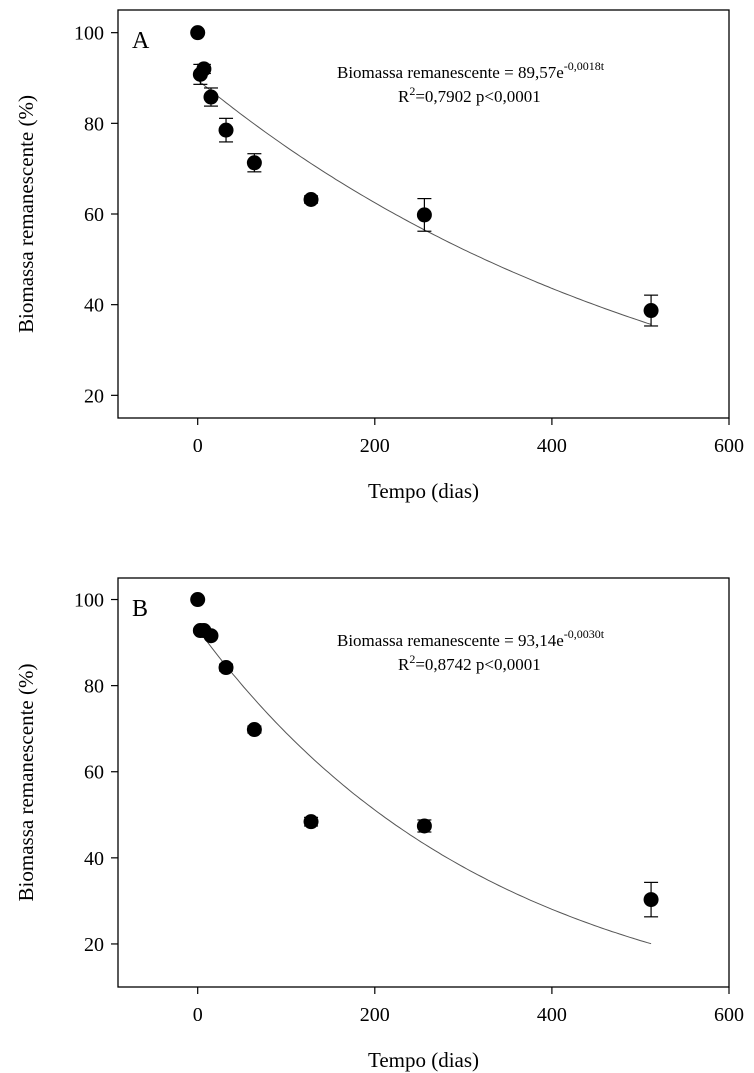  I want to click on fit-equation-base: Biomassa remanescente = 89,57e, so click(450, 72).